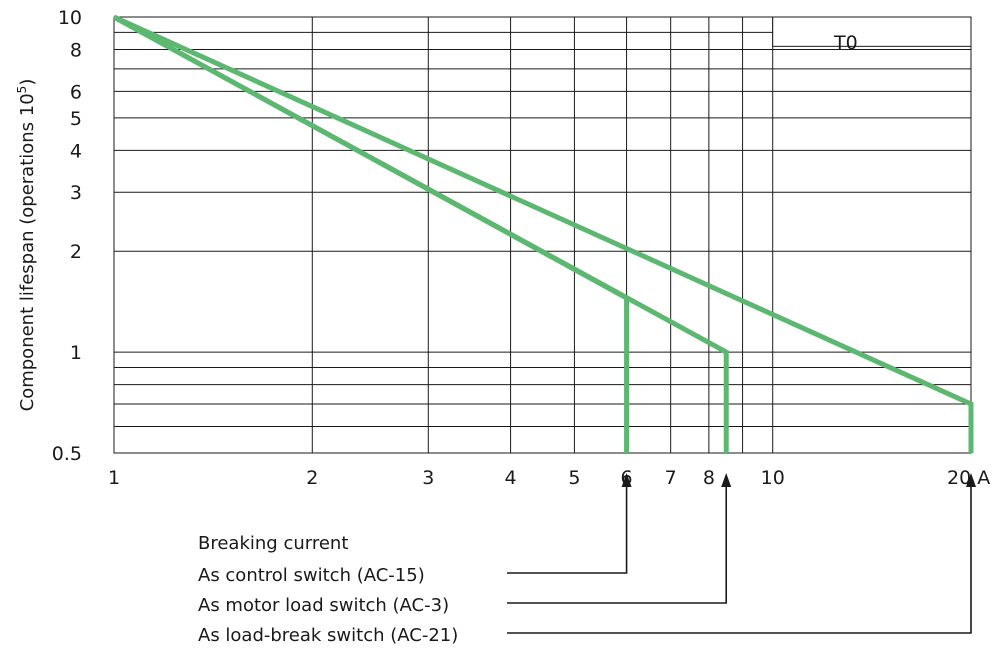 This screenshot has height=651, width=995. I want to click on y-axis-title-main: Component lifespan (operations 10, so click(27, 252).